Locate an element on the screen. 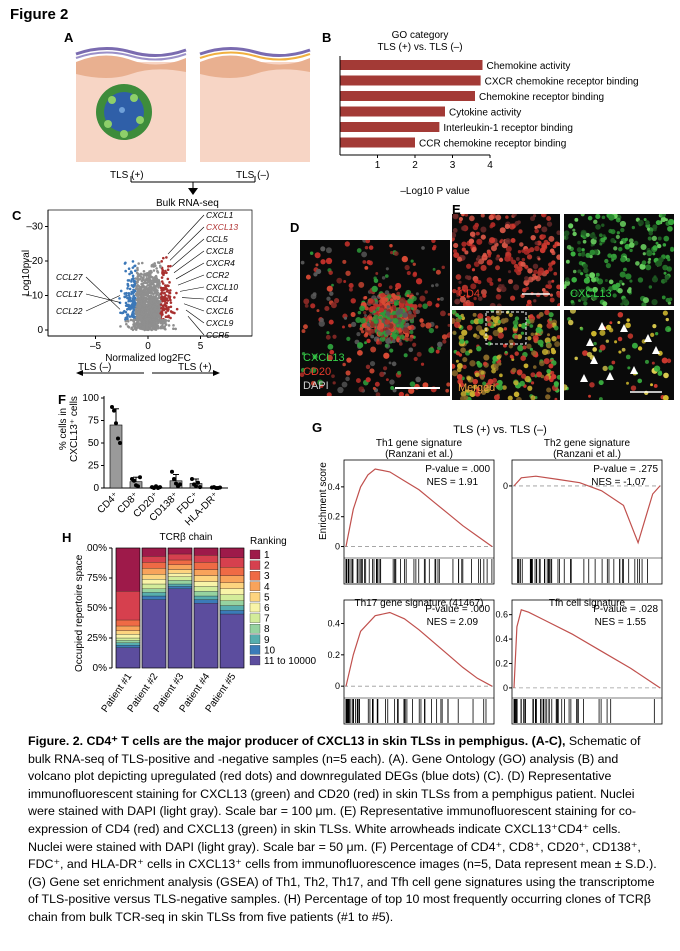 The image size is (680, 951). volcano-y-tick-label: 0 is located at coordinates (40, 330).